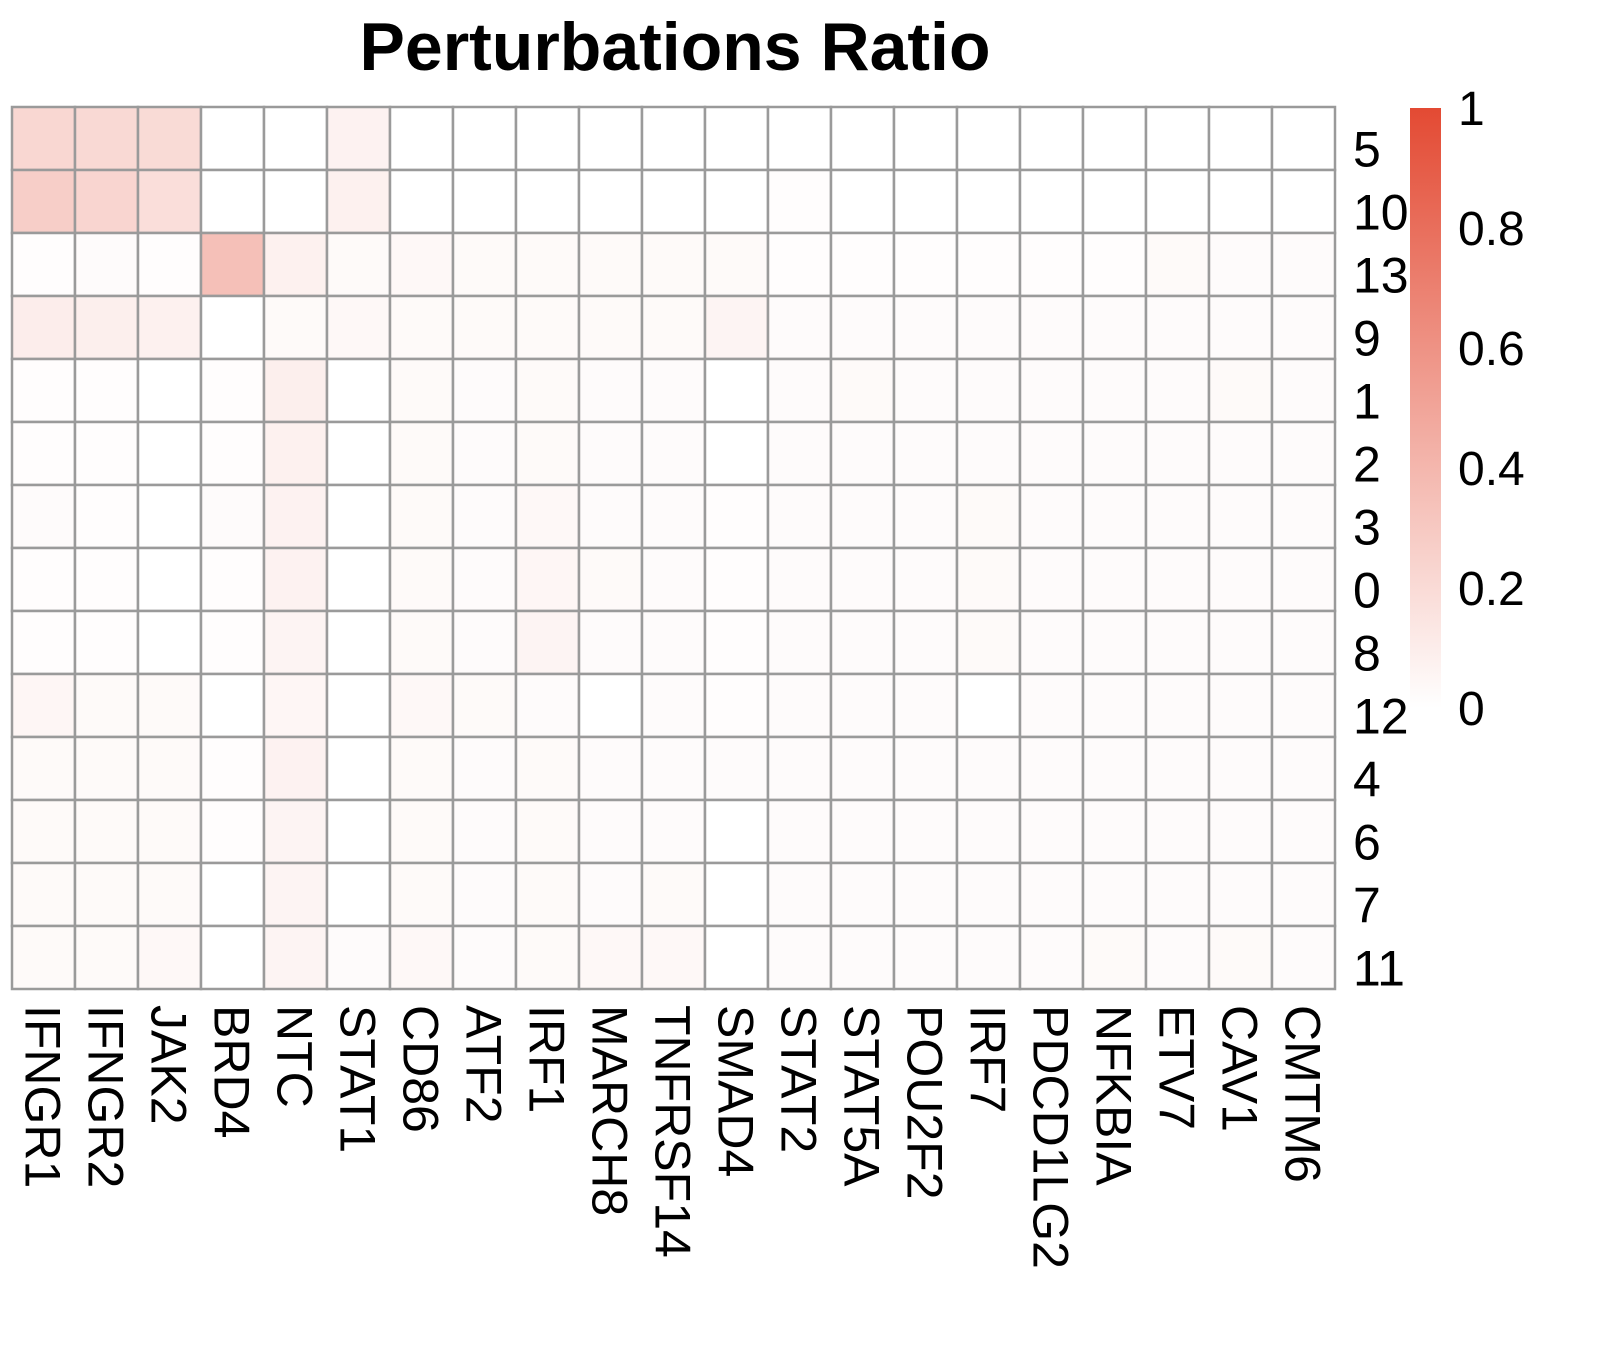 The height and width of the screenshot is (1357, 1609). Describe the element at coordinates (673, 1131) in the screenshot. I see `column-label: TNFRSF14` at that location.